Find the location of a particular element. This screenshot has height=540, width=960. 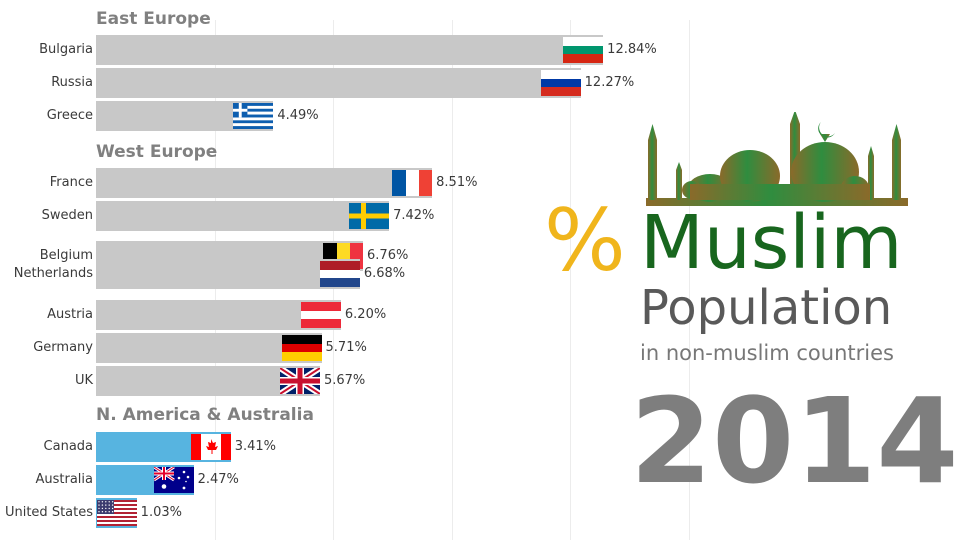

category-label: Russia is located at coordinates (72, 82).